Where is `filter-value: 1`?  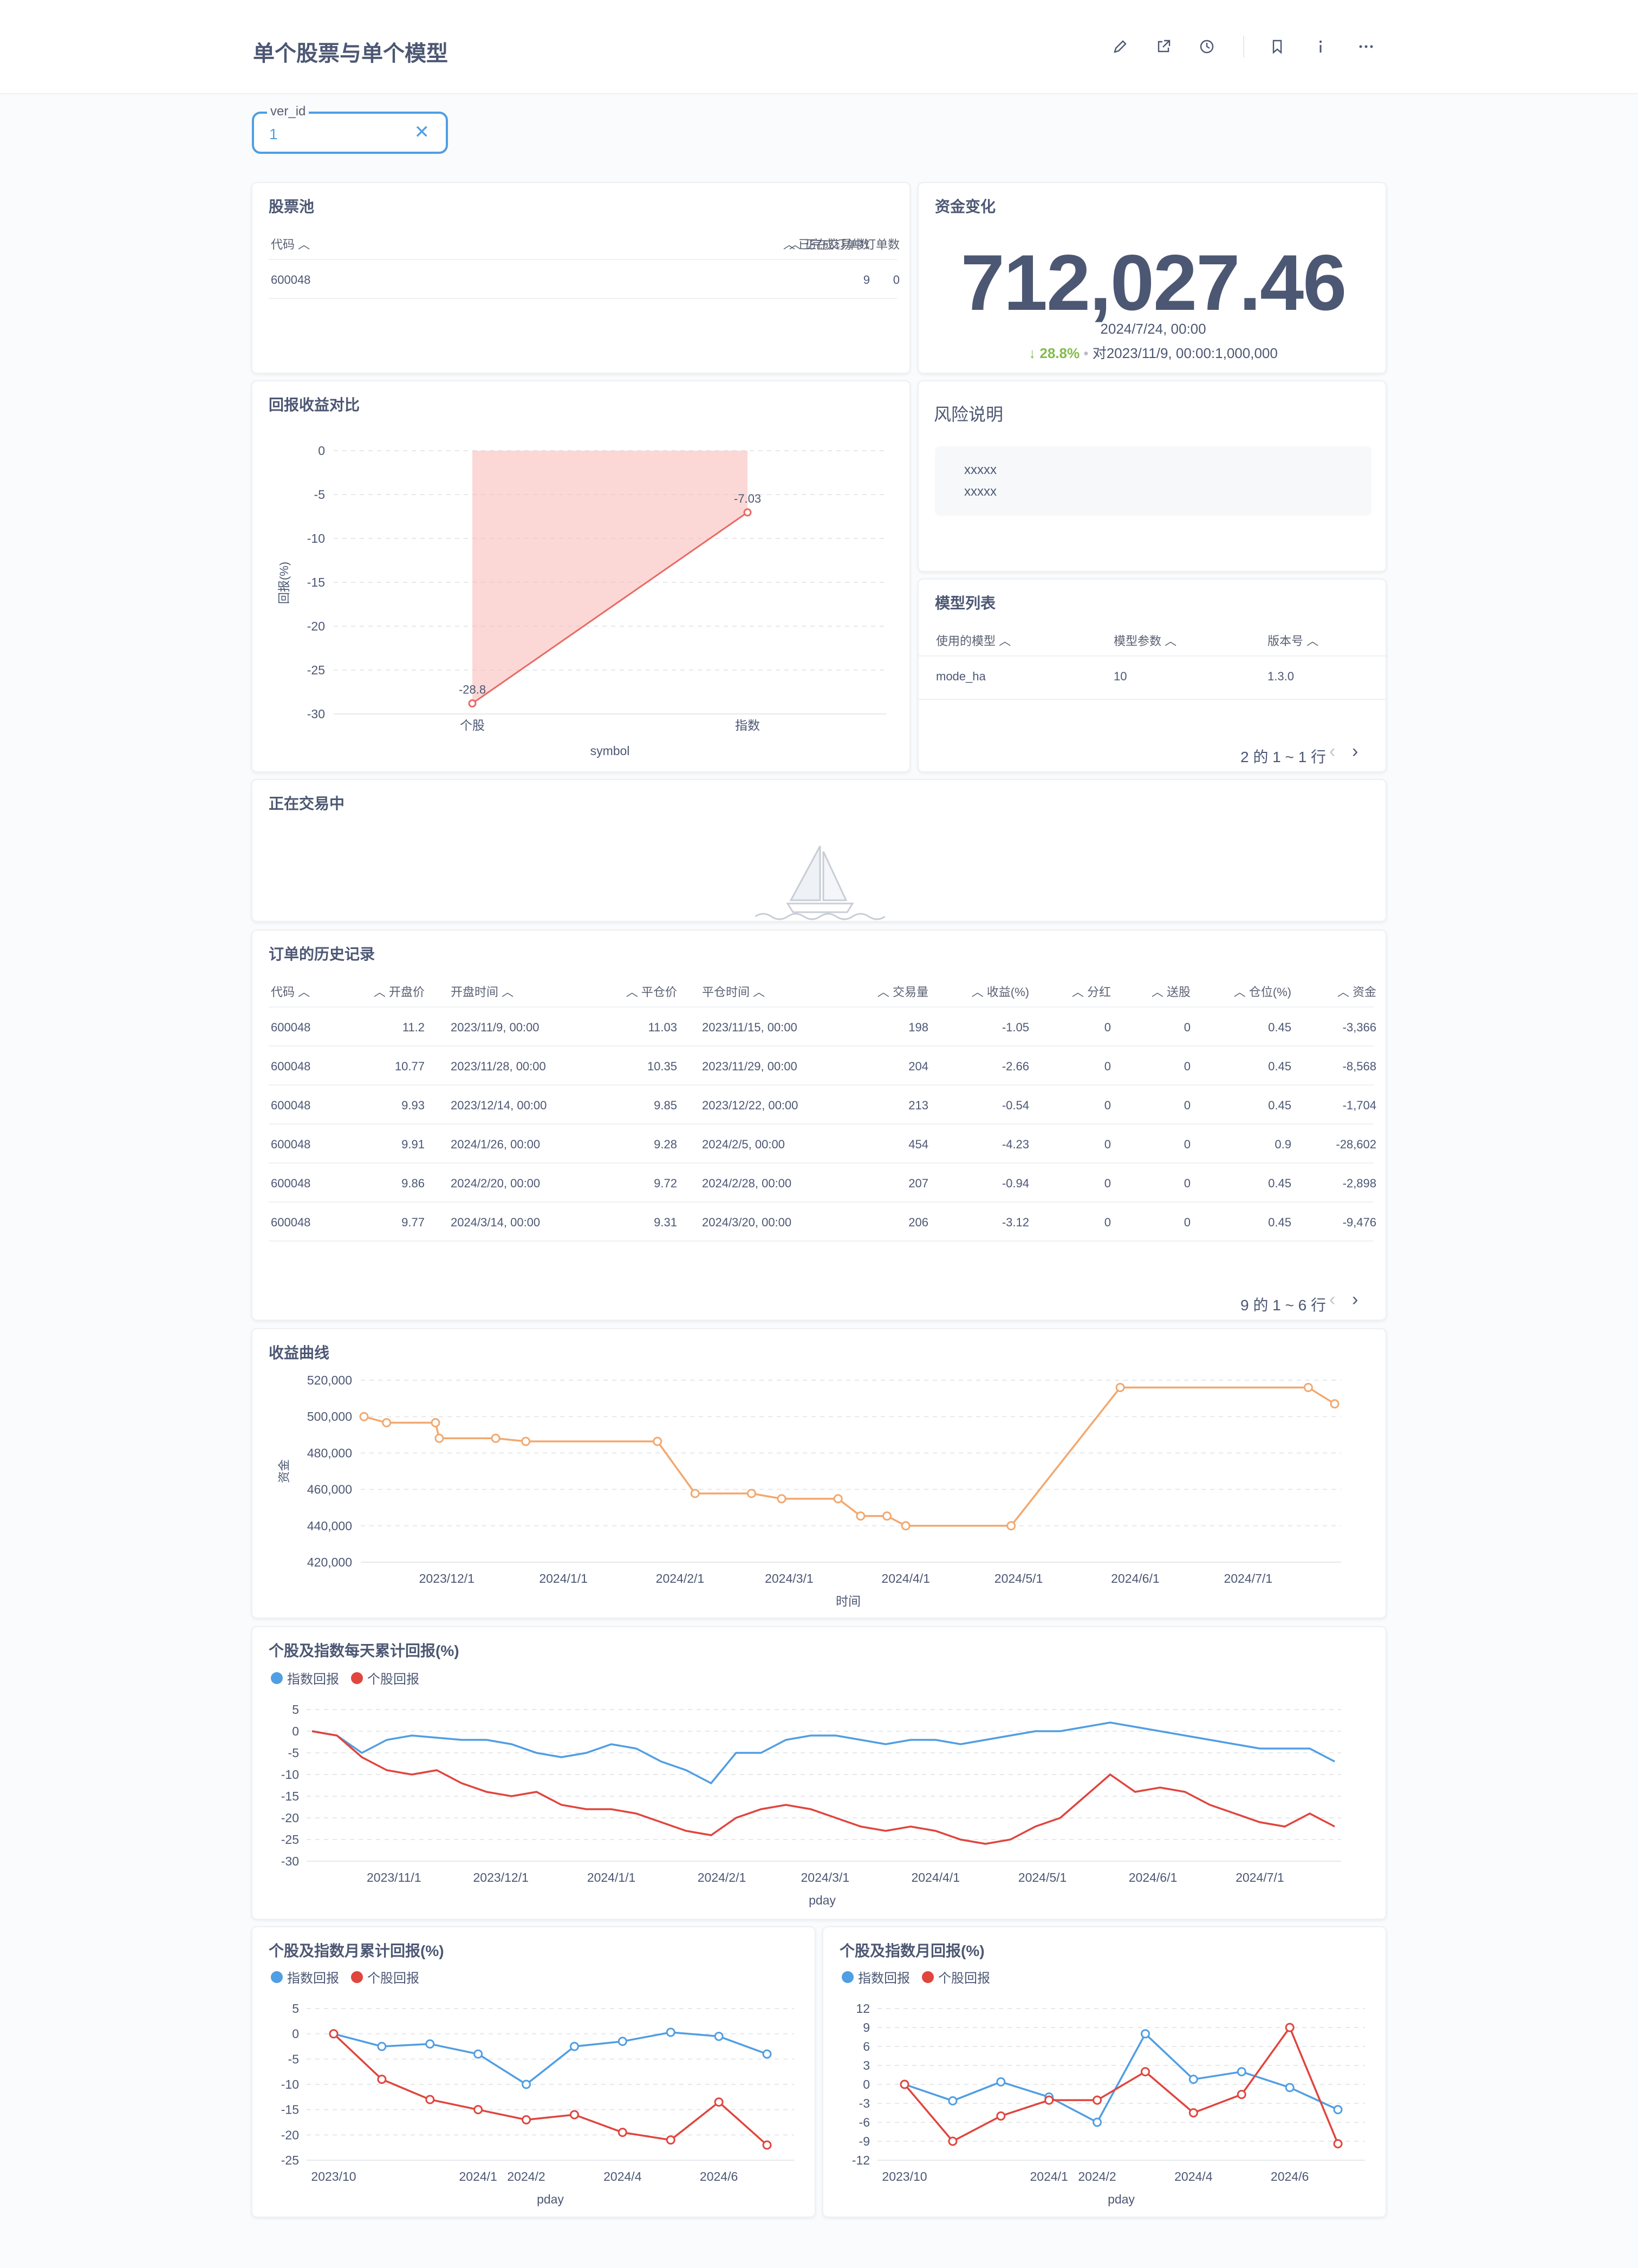 filter-value: 1 is located at coordinates (273, 134).